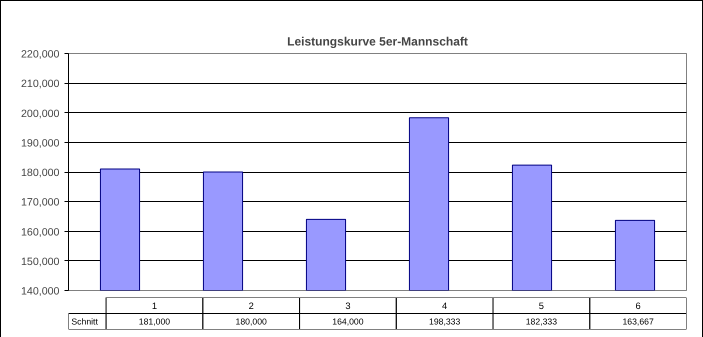 The height and width of the screenshot is (337, 703). Describe the element at coordinates (40, 114) in the screenshot. I see `y-tick-label: 200,000` at that location.